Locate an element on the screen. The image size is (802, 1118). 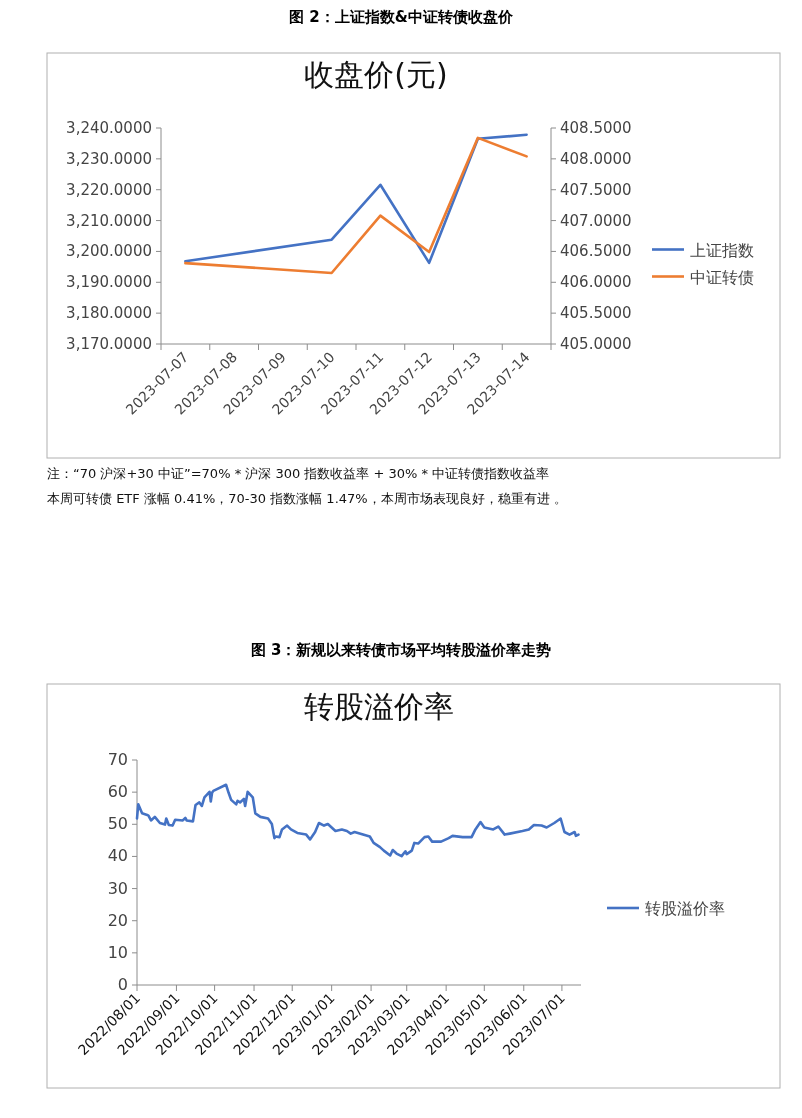
y2-tick-label: 408.5000 is located at coordinates (596, 128).